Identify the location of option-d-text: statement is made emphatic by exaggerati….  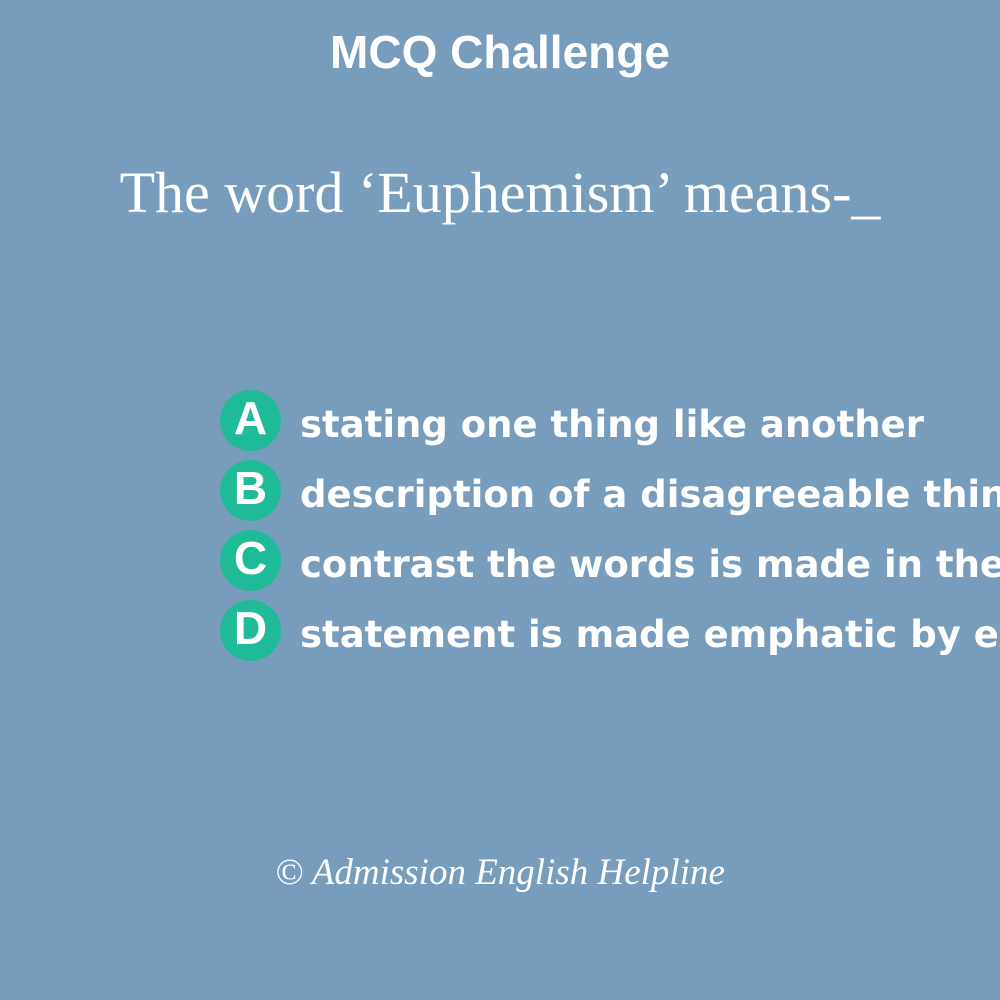
(650, 634).